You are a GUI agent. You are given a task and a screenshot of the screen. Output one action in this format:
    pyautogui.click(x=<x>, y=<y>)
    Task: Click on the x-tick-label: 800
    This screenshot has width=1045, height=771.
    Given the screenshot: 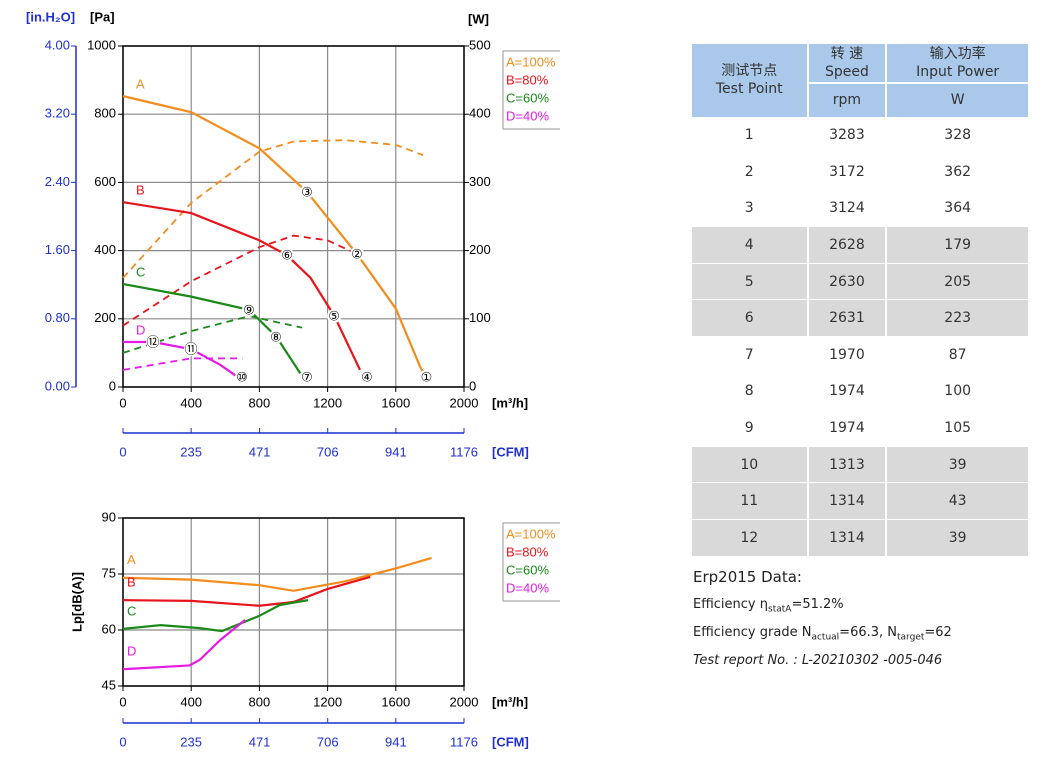 What is the action you would take?
    pyautogui.click(x=260, y=402)
    